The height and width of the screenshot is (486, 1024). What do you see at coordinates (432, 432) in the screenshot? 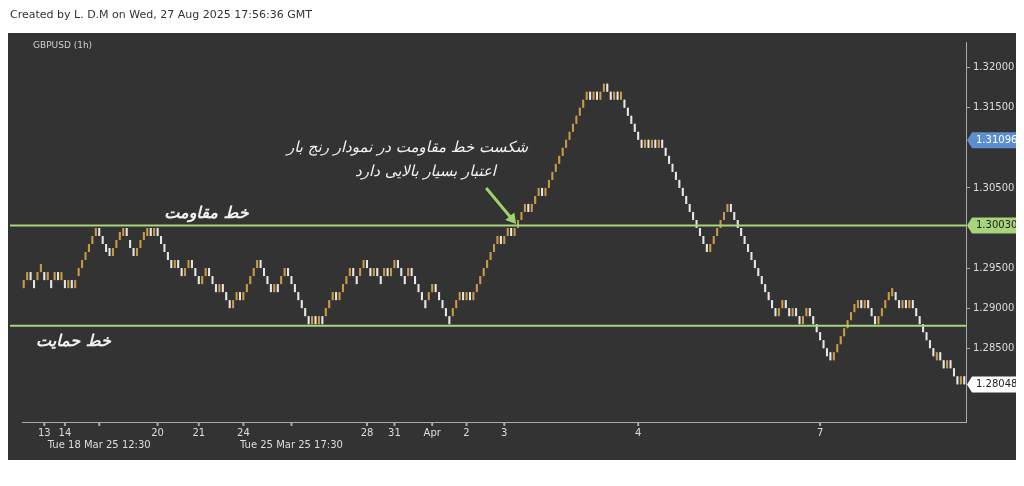
I see `x-tick-label: Apr` at bounding box center [432, 432].